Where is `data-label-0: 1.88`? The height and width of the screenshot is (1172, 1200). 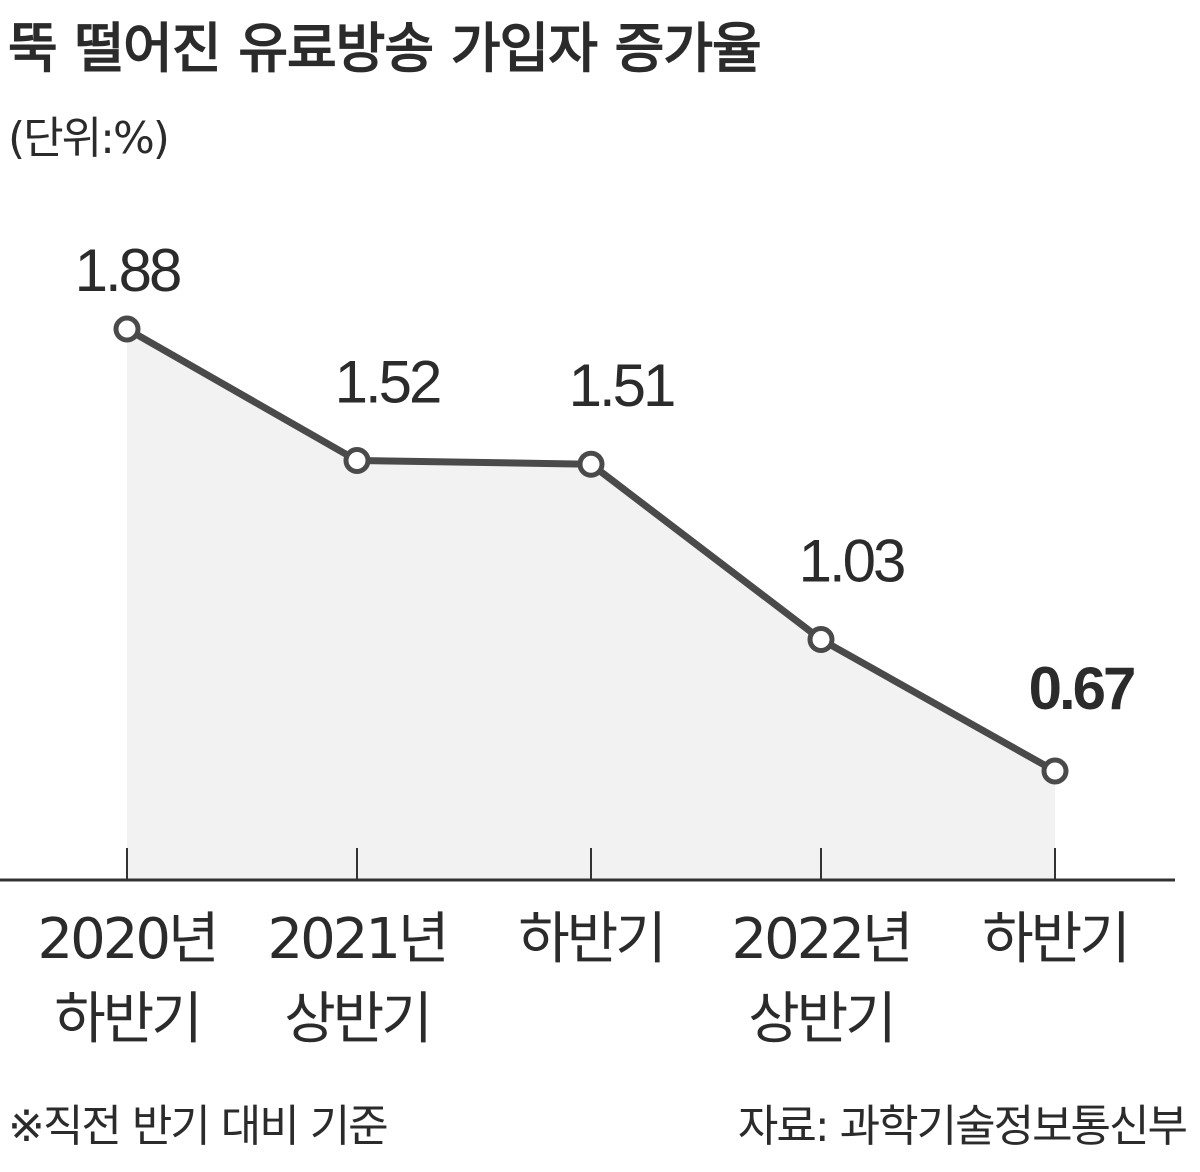
data-label-0: 1.88 is located at coordinates (127, 270).